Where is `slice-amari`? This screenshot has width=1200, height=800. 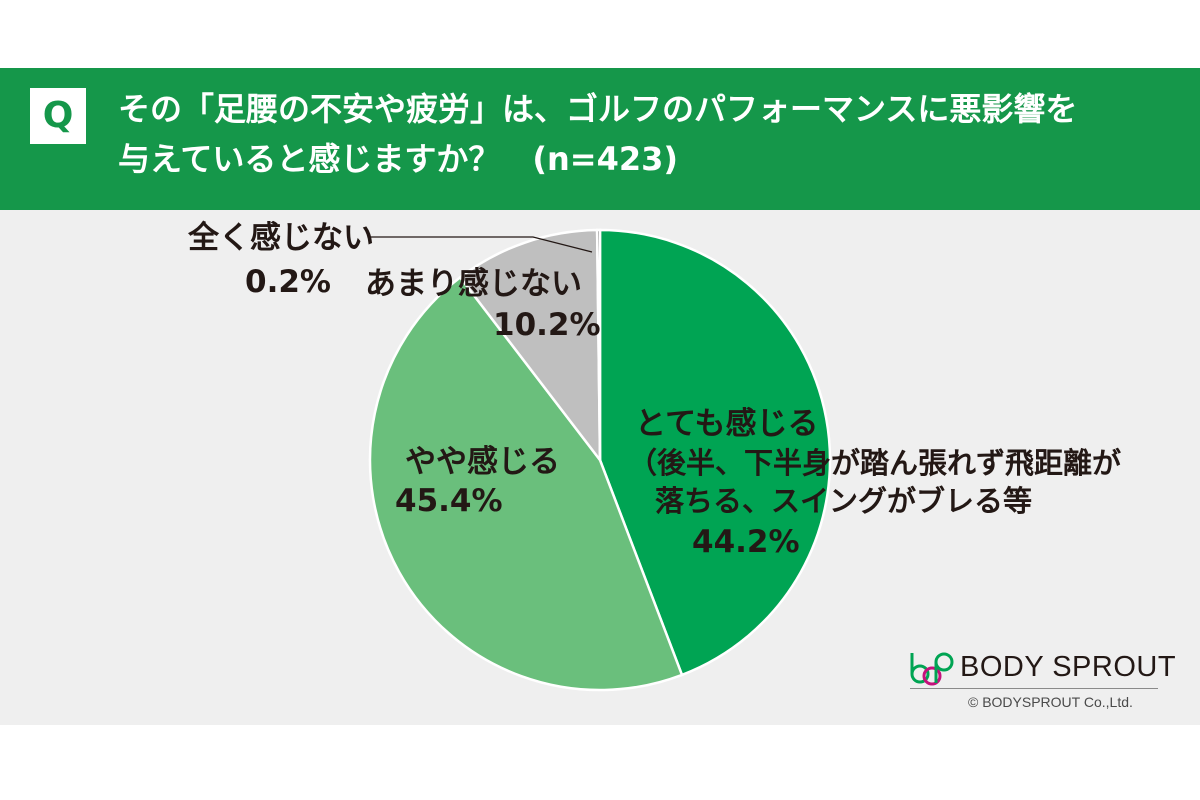 slice-amari is located at coordinates (530, 346).